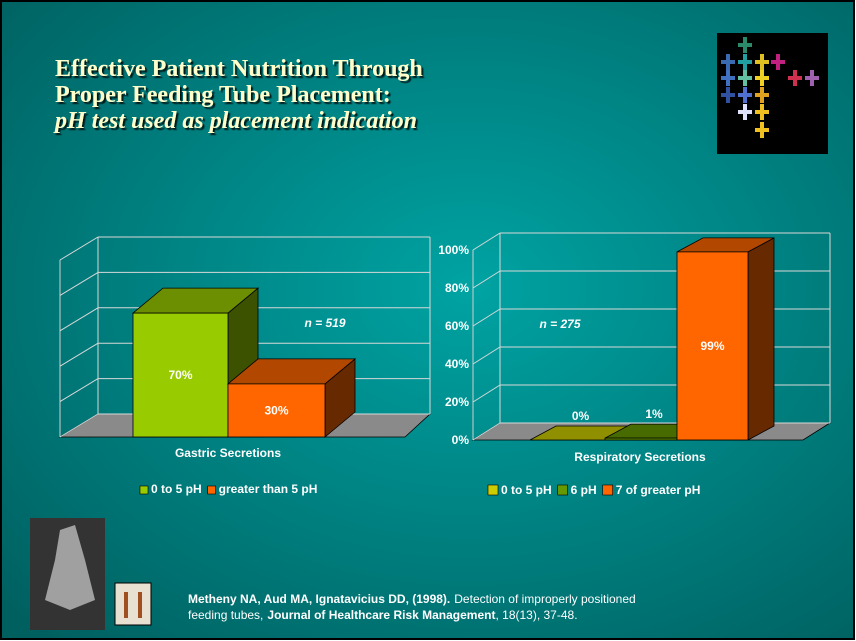 Image resolution: width=856 pixels, height=641 pixels. What do you see at coordinates (461, 440) in the screenshot?
I see `y-tick-label: 0%` at bounding box center [461, 440].